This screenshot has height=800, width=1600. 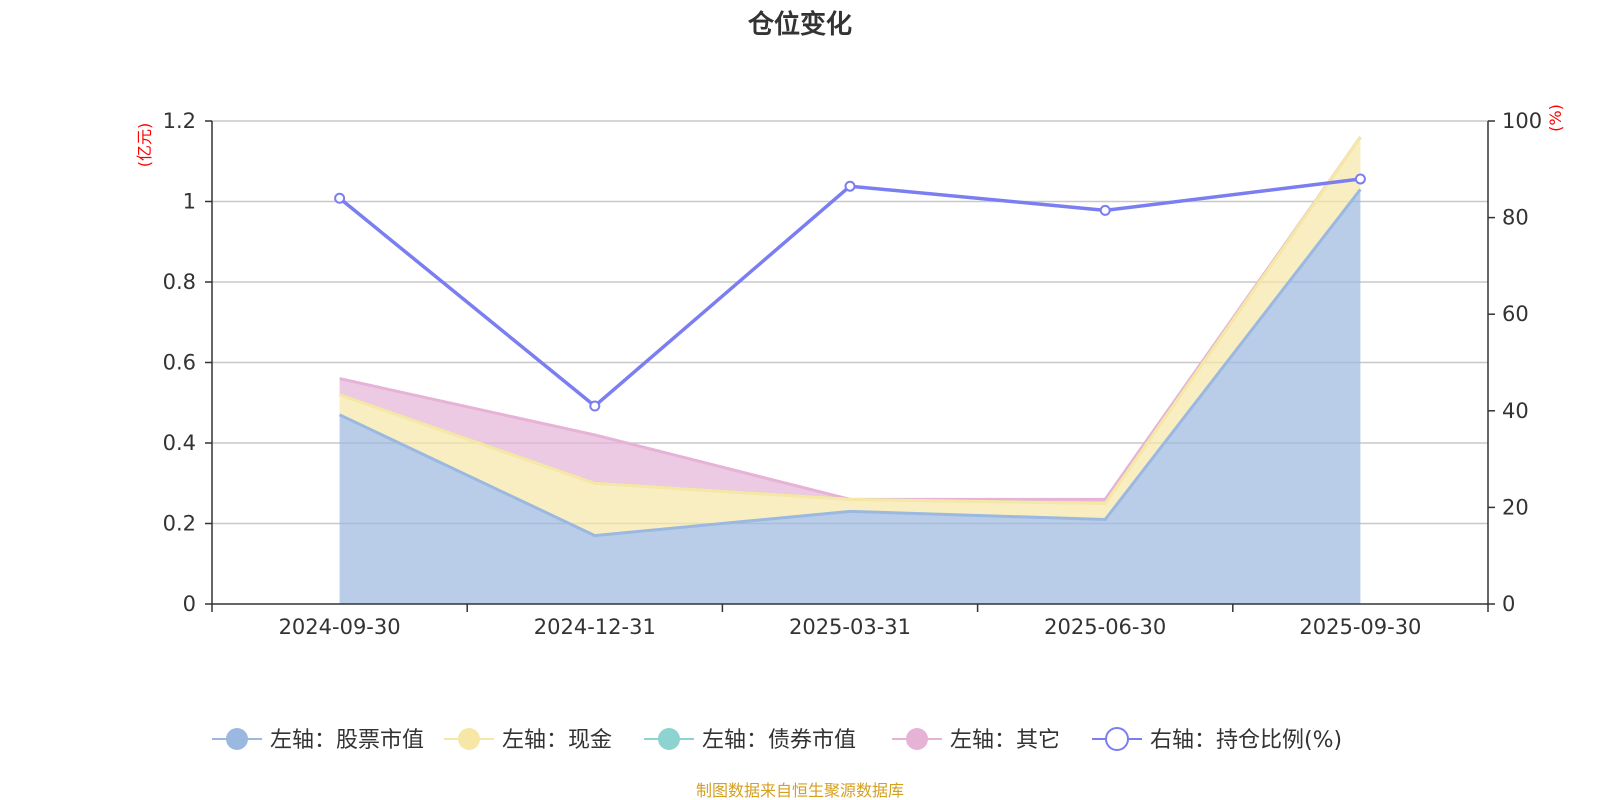 What do you see at coordinates (179, 363) in the screenshot?
I see `left-axis-tick-label: 0.6` at bounding box center [179, 363].